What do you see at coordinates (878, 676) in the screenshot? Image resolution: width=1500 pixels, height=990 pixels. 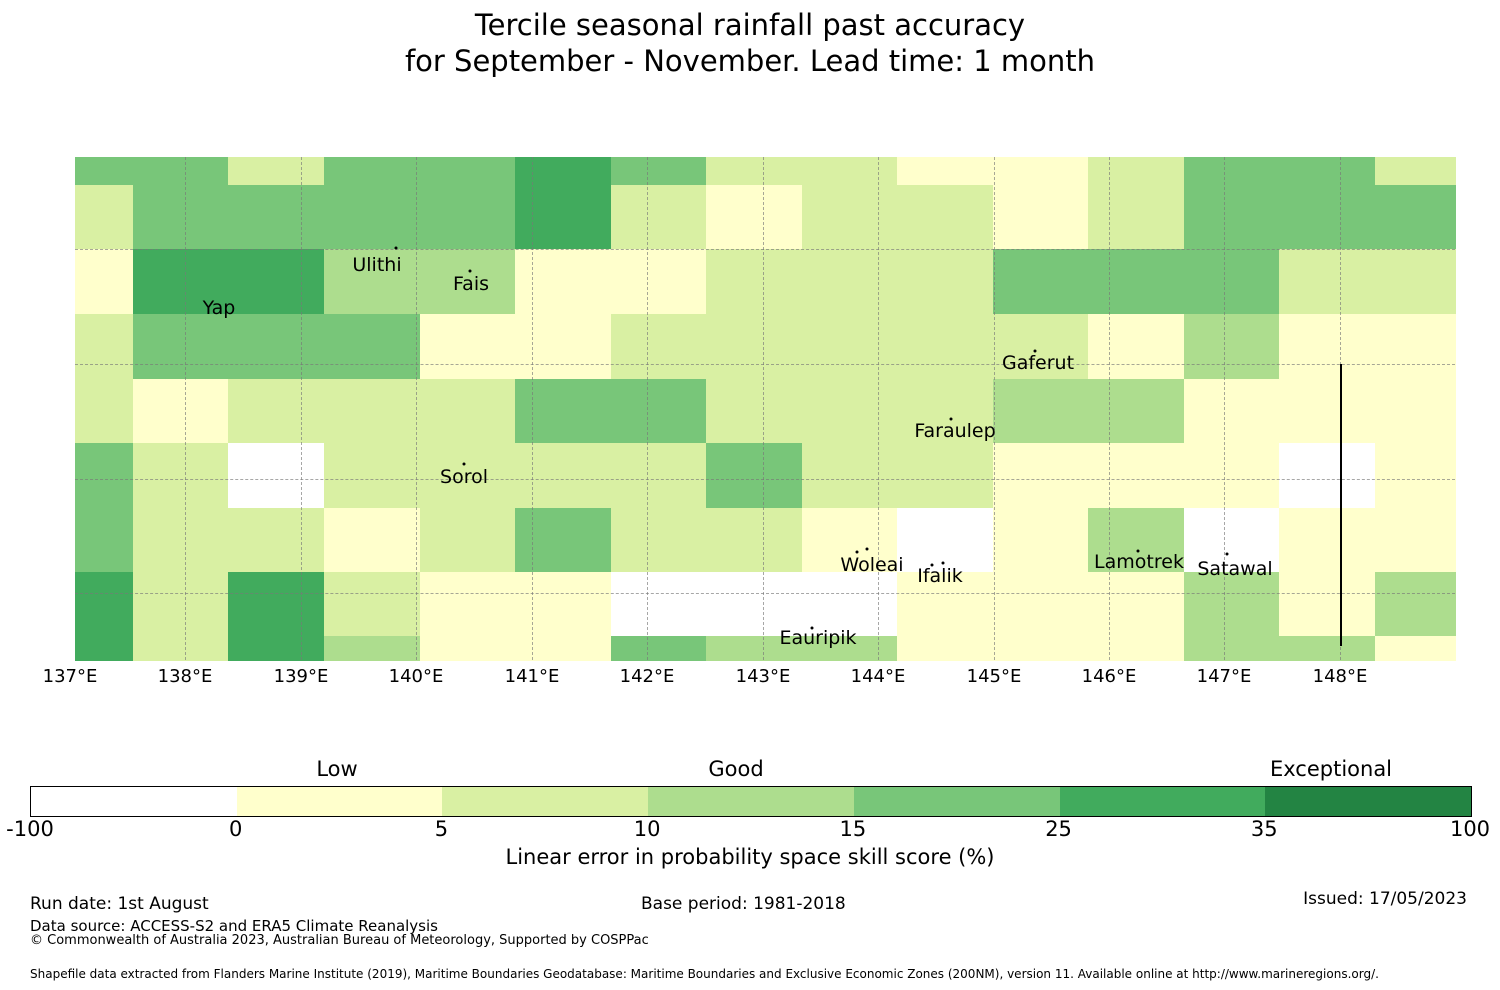 I see `x-tick-label: 144°E` at bounding box center [878, 676].